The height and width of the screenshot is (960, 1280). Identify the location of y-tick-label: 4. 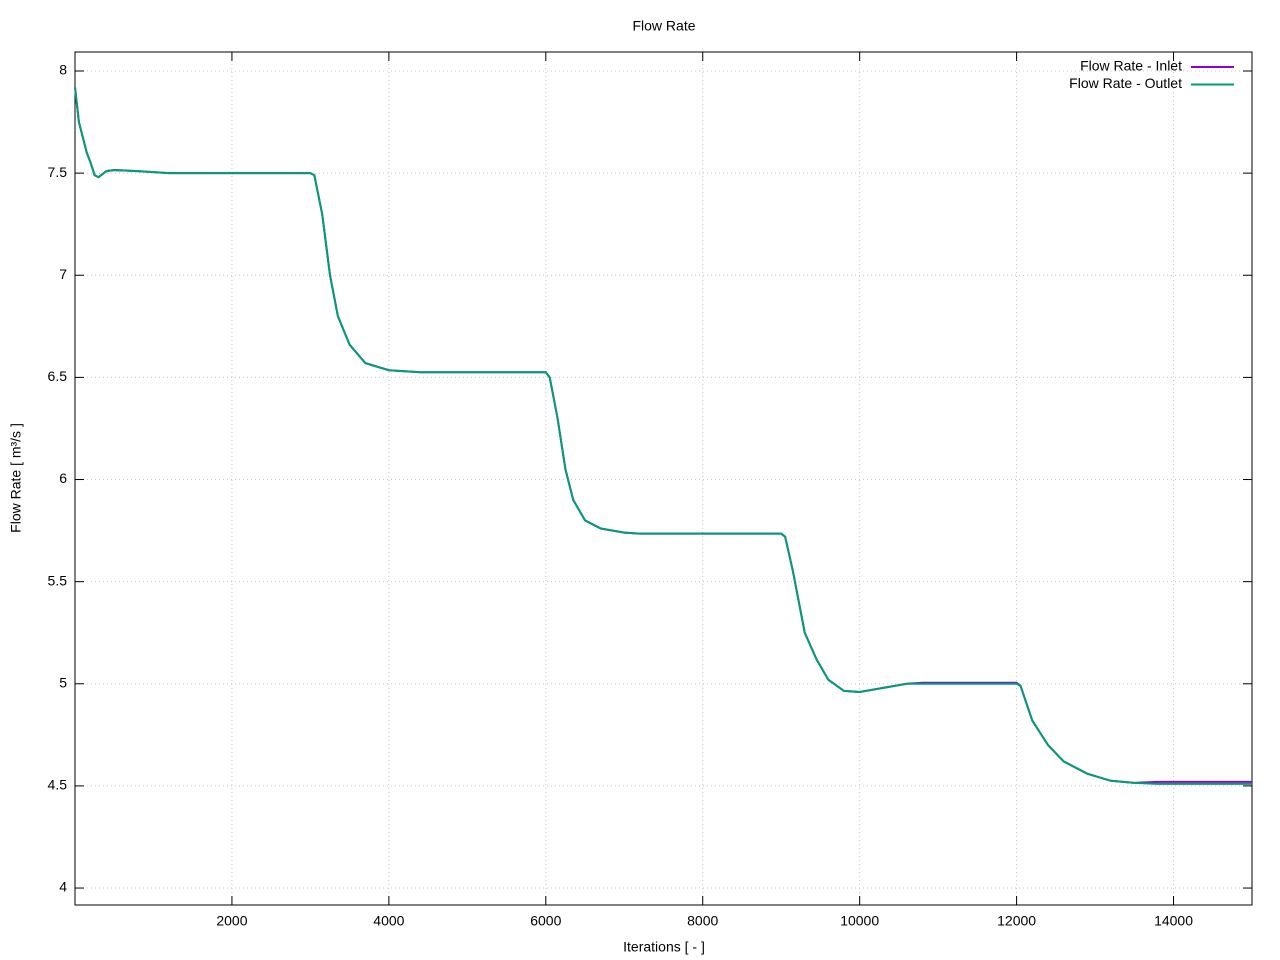
(63, 887).